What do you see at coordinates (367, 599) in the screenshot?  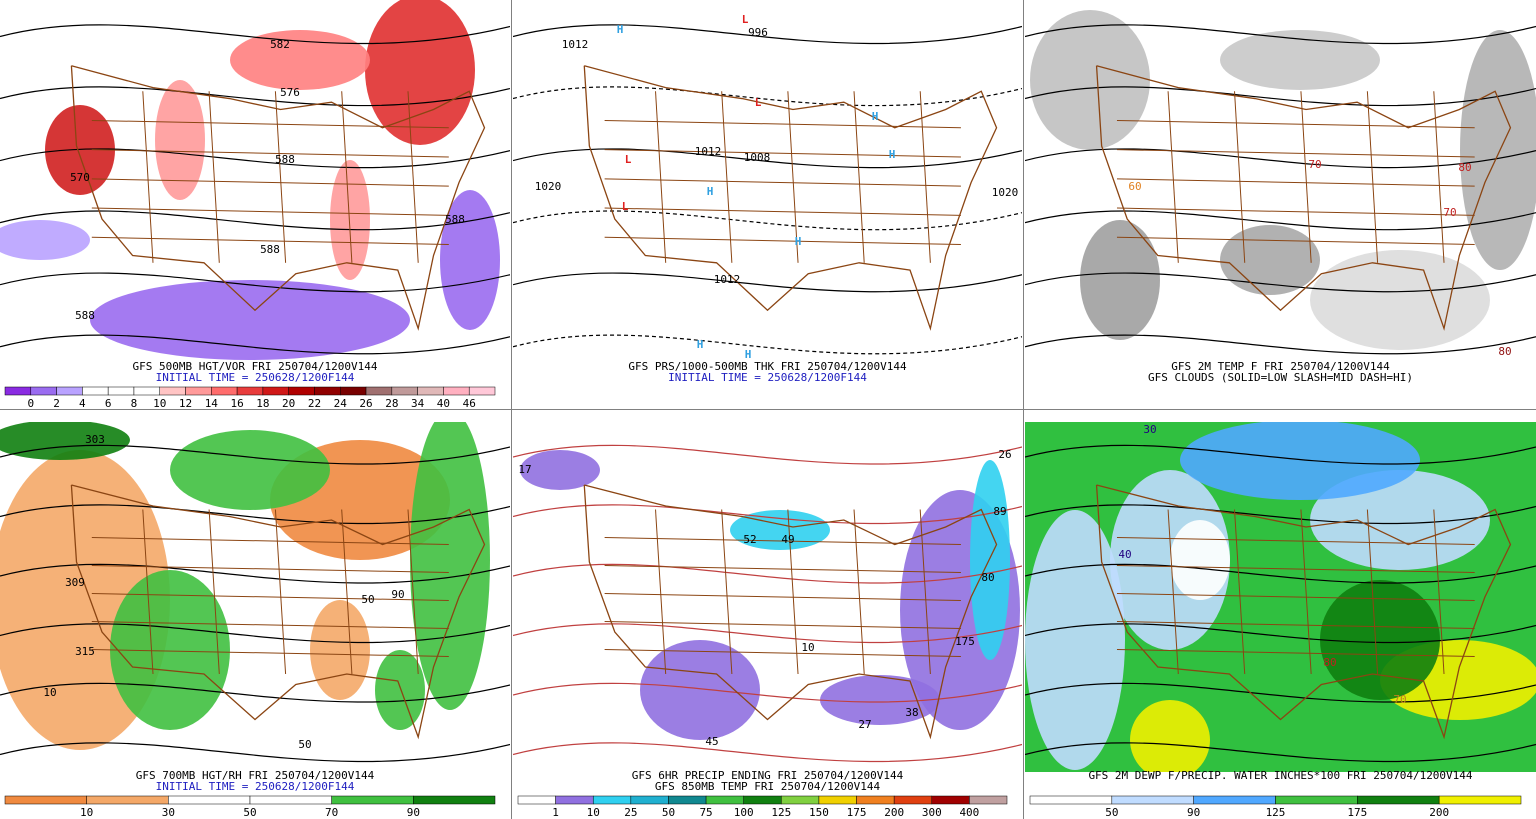 I see `map-label: 50` at bounding box center [367, 599].